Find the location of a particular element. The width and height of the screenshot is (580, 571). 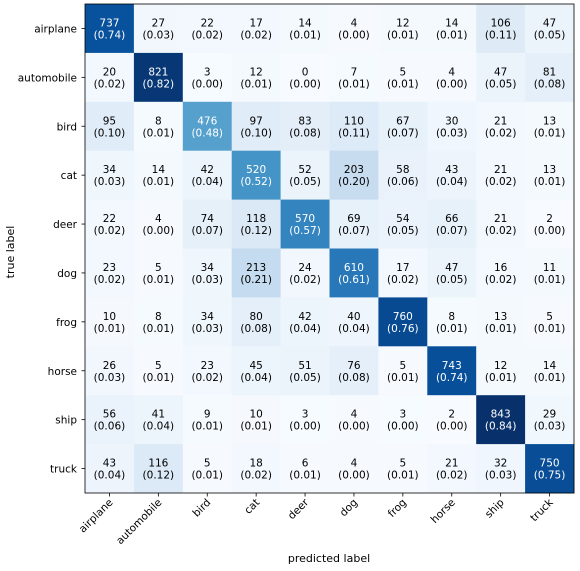

x-tick-label: ship is located at coordinates (495, 508).